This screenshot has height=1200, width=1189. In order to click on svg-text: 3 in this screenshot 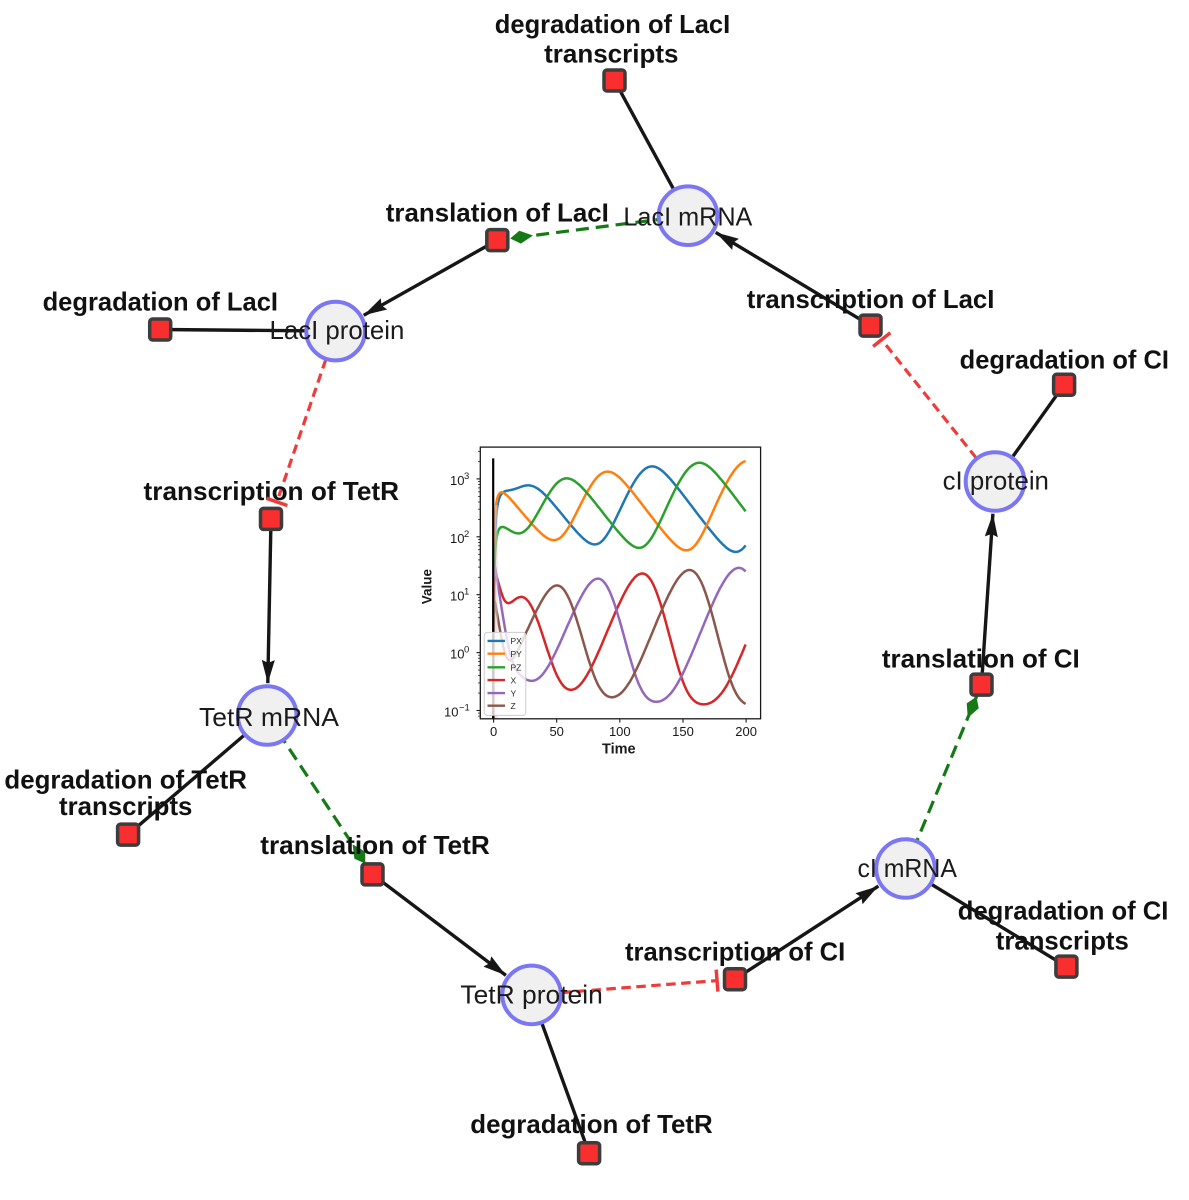, I will do `click(466, 476)`.